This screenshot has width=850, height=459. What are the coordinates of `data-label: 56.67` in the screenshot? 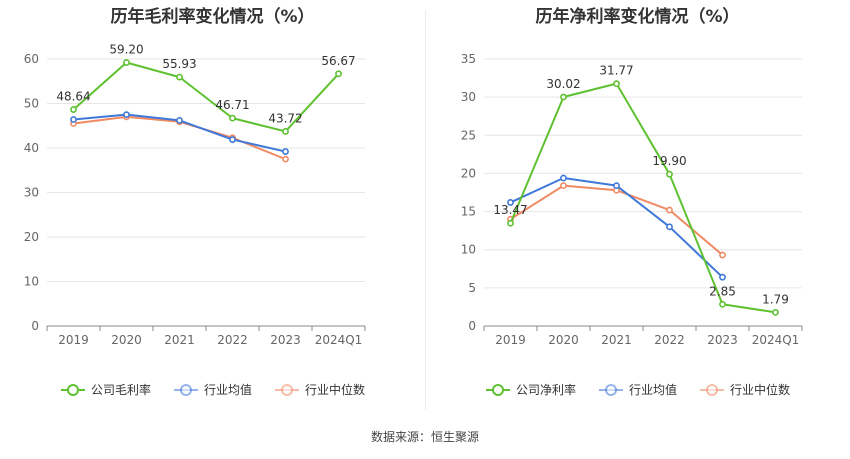 It's located at (338, 61).